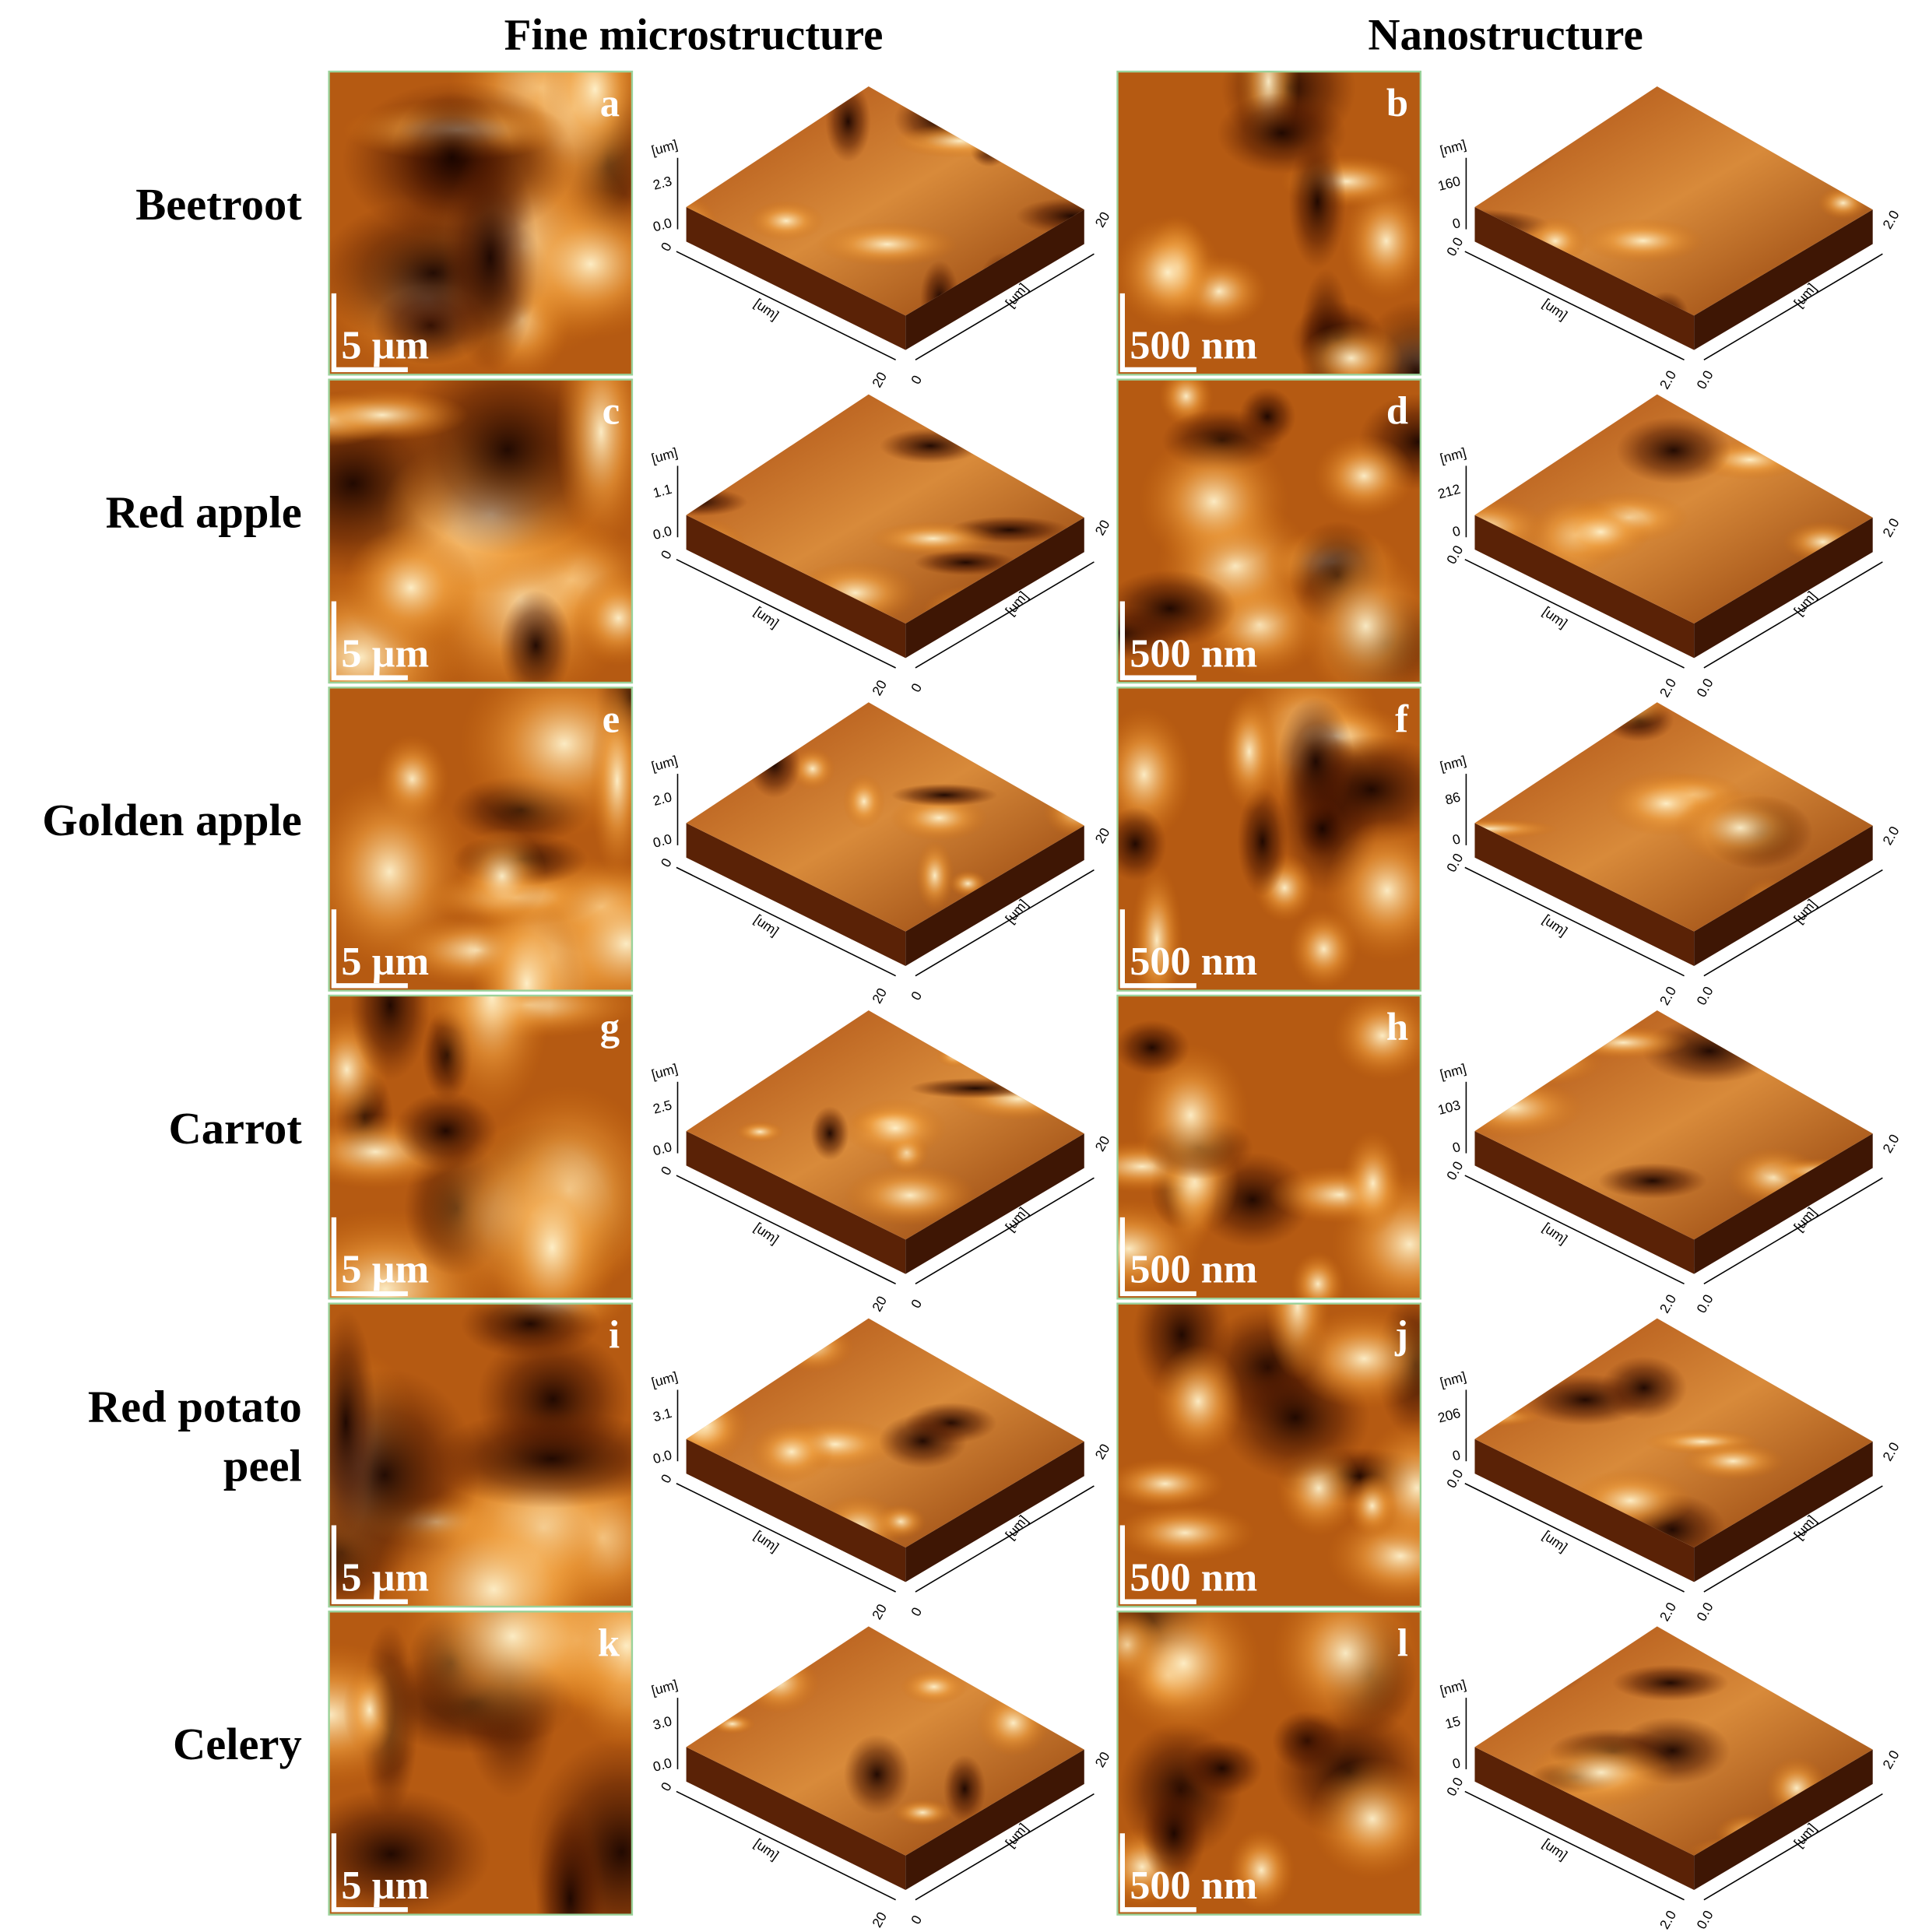 This screenshot has width=1922, height=1932. What do you see at coordinates (879, 687) in the screenshot?
I see `x-end: 20` at bounding box center [879, 687].